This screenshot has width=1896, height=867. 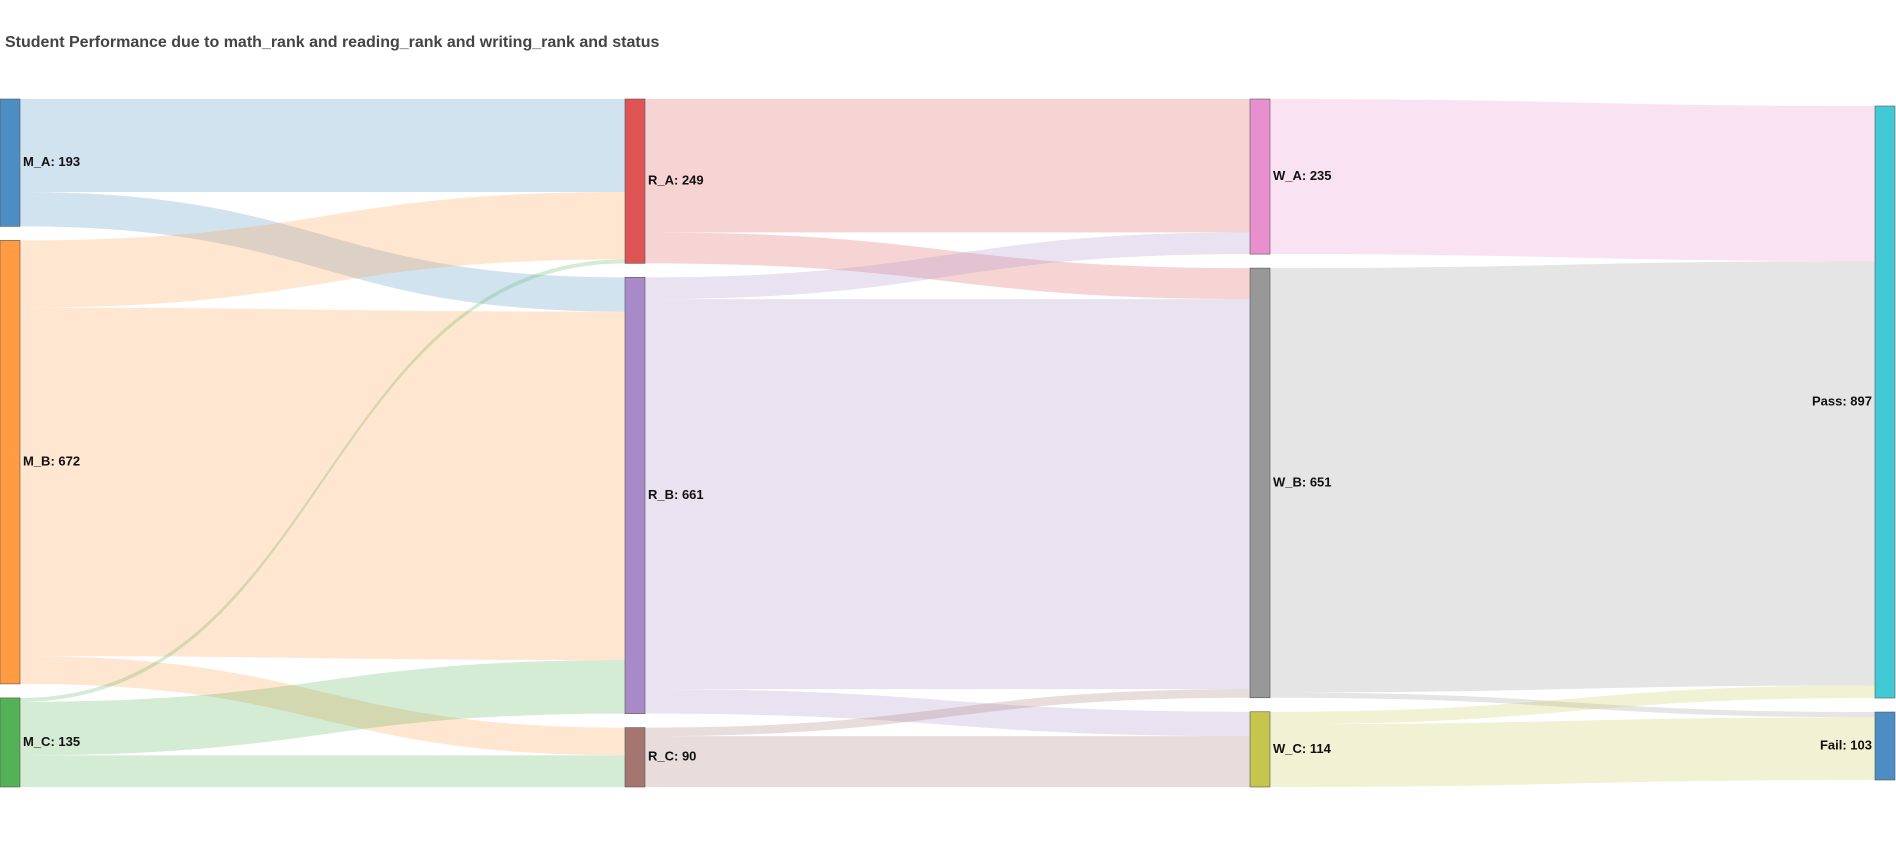 I want to click on node-label-M_B: M_B: 672, so click(x=51, y=461).